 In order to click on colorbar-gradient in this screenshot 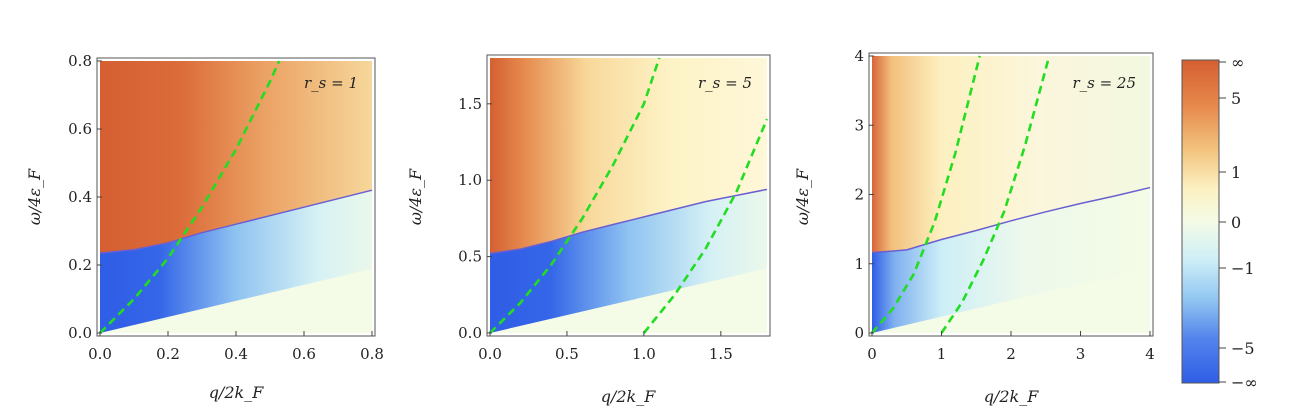, I will do `click(1200, 221)`.